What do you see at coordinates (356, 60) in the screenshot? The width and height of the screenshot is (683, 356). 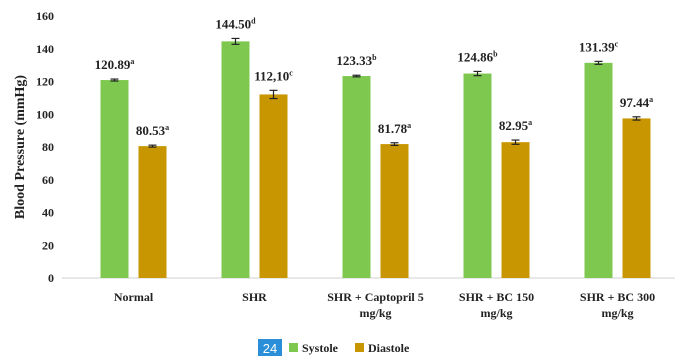 I see `data-label-systole: 123.33b` at bounding box center [356, 60].